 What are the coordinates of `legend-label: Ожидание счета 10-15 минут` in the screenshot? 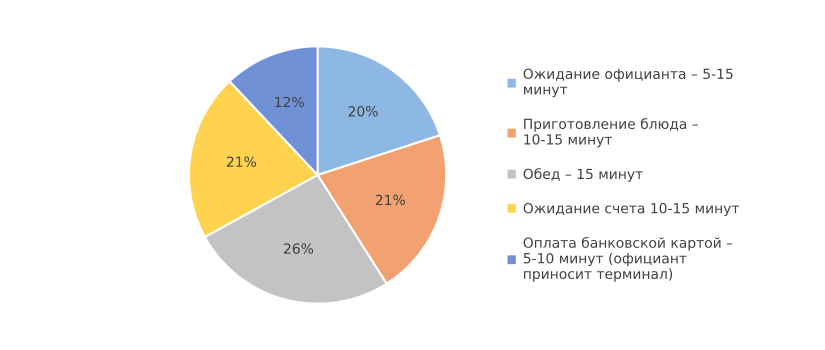 It's located at (632, 209).